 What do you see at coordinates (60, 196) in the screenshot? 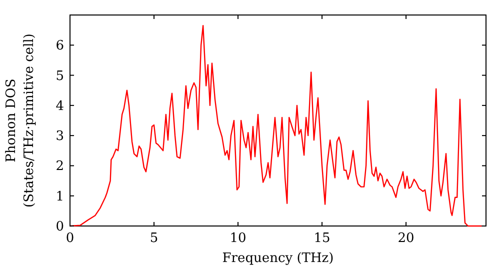
I see `y-tick-label: 1` at bounding box center [60, 196].